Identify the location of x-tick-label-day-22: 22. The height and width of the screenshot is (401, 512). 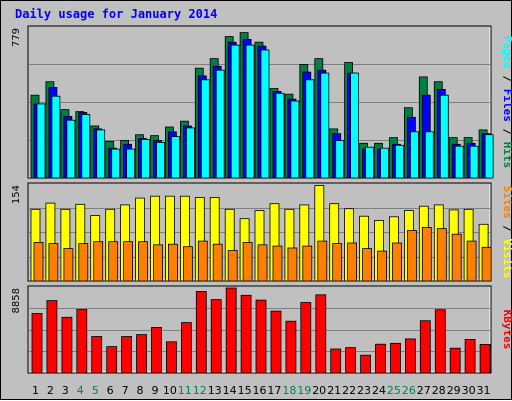
(349, 390).